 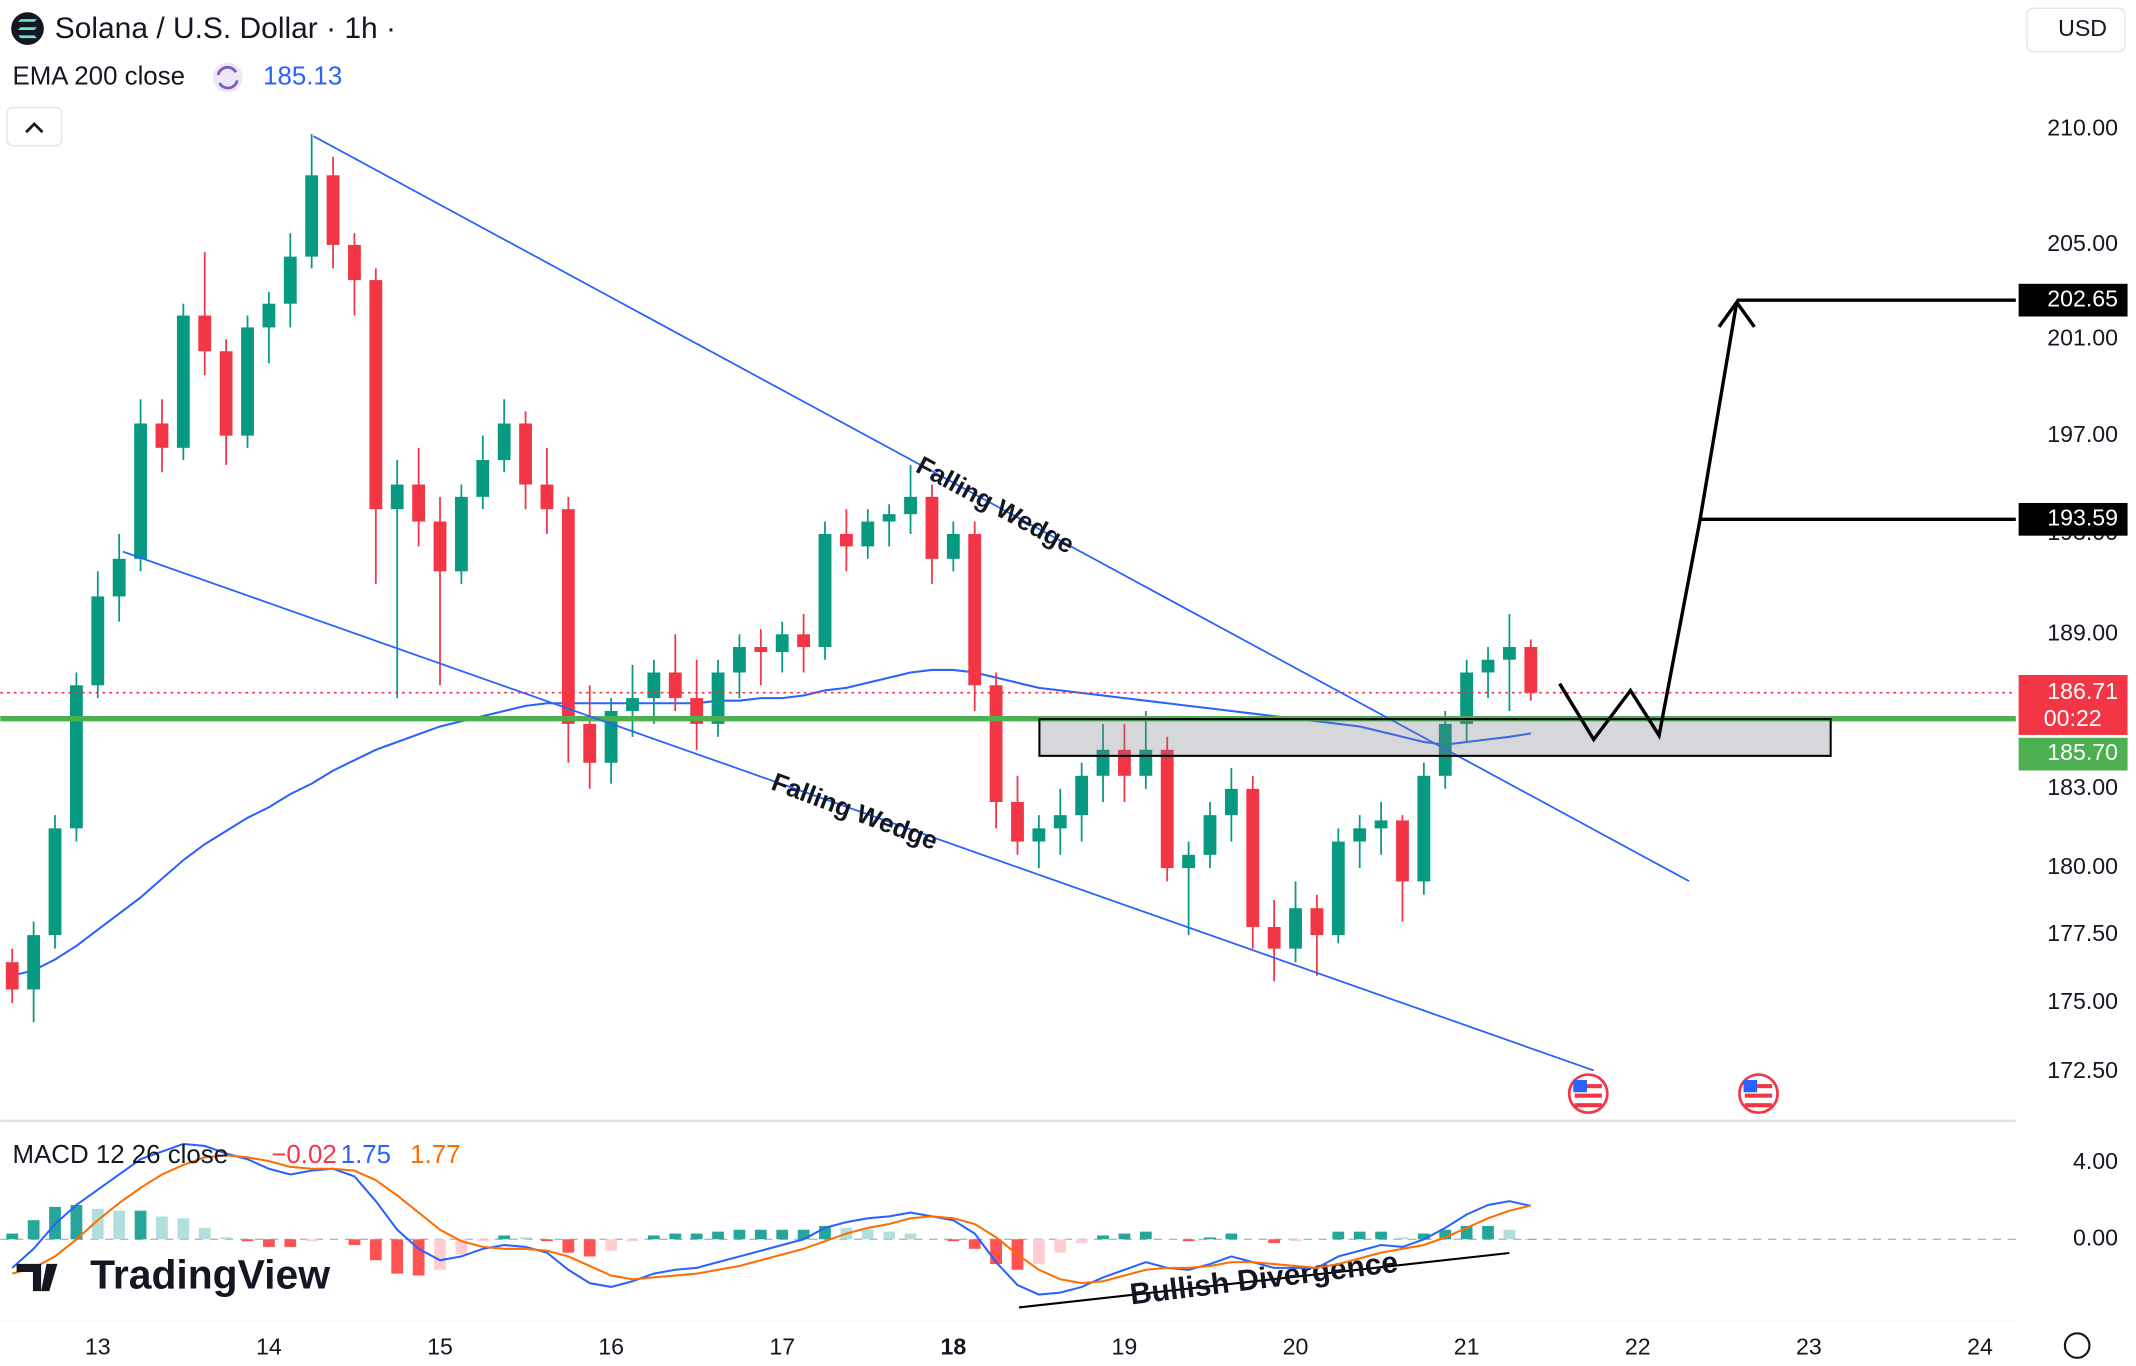 What do you see at coordinates (2082, 1070) in the screenshot?
I see `y-tick-label: 172.50` at bounding box center [2082, 1070].